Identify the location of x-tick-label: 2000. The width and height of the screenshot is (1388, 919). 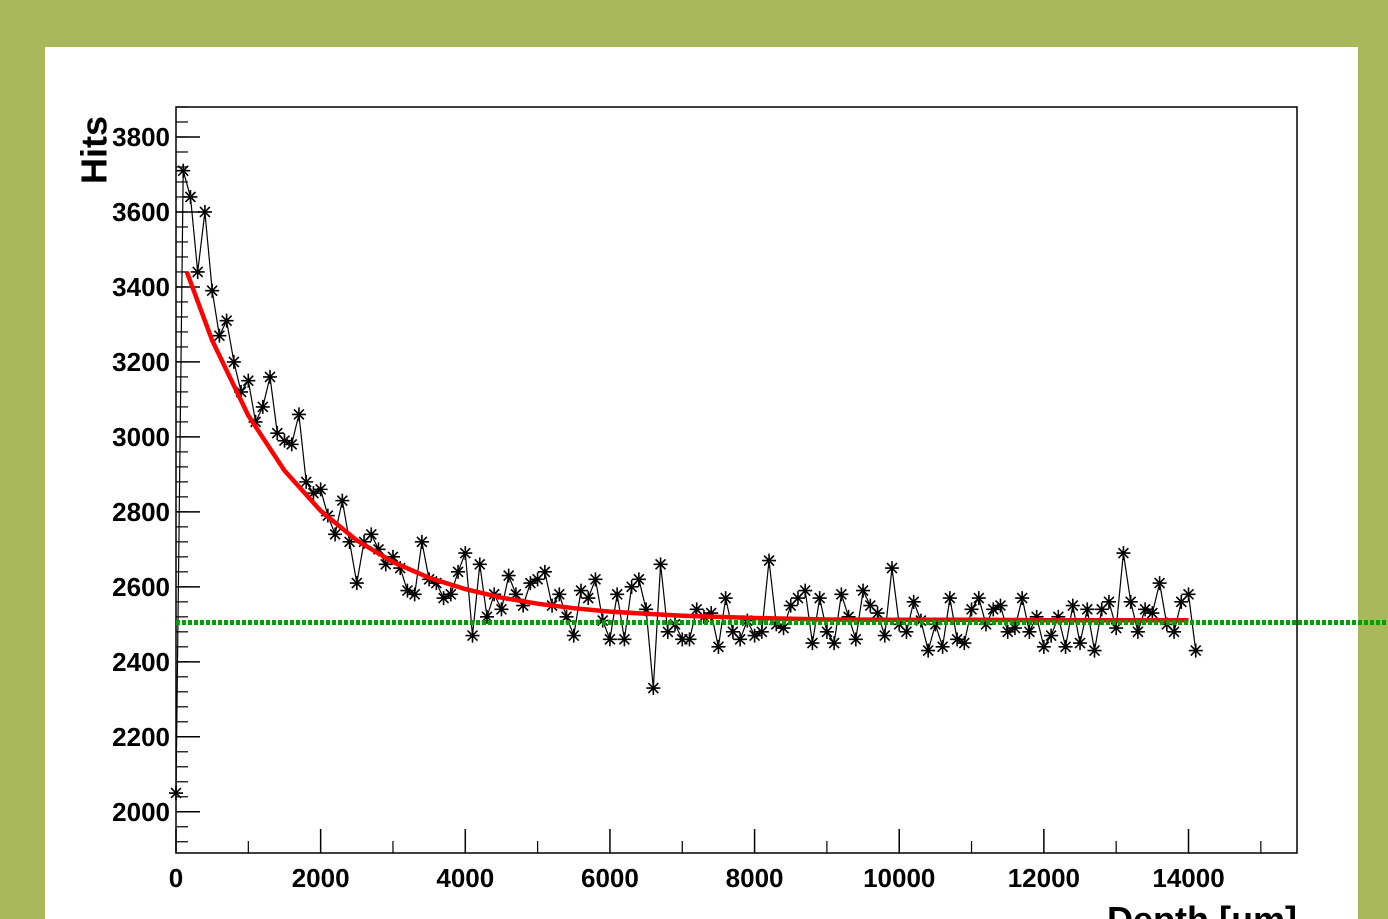
(321, 878).